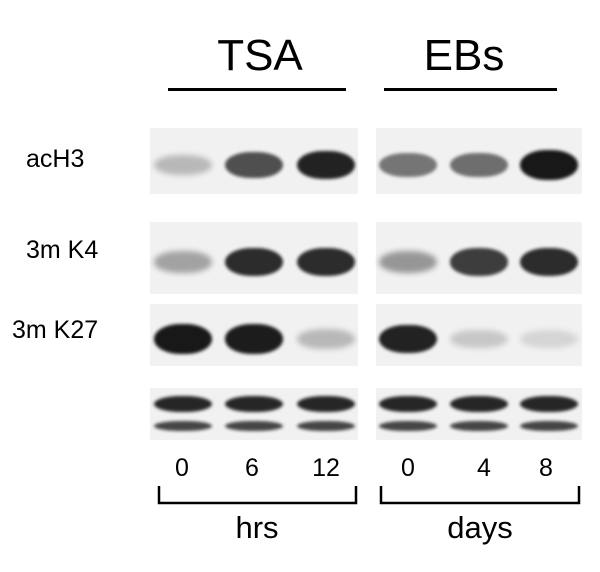 The height and width of the screenshot is (572, 600). What do you see at coordinates (484, 468) in the screenshot?
I see `lane-label-ebs-4: 4` at bounding box center [484, 468].